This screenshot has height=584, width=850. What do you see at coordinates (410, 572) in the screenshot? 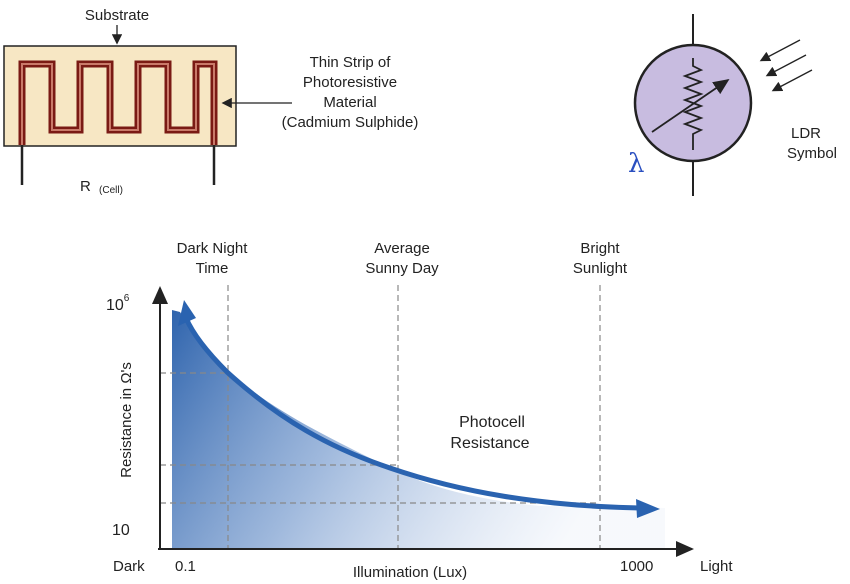
I see `x-axis-label: Illumination (Lux)` at bounding box center [410, 572].